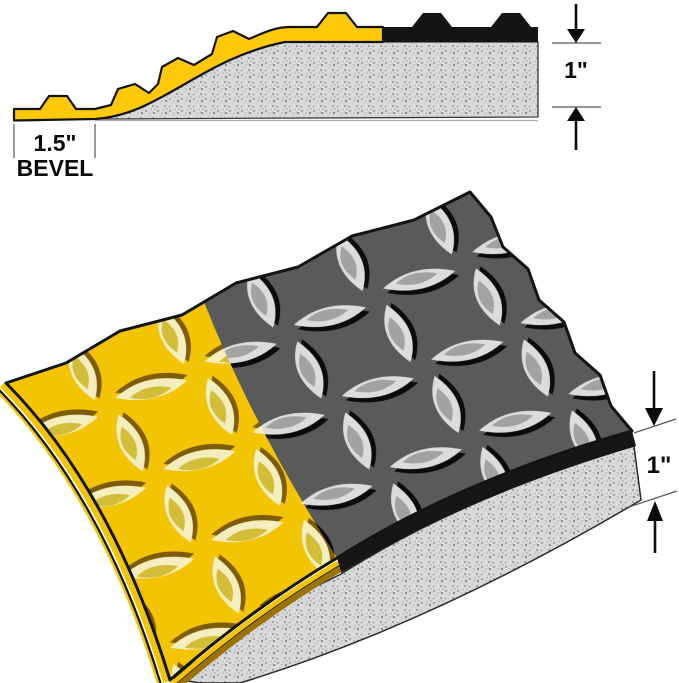  What do you see at coordinates (55, 168) in the screenshot?
I see `bevel-caption: BEVEL` at bounding box center [55, 168].